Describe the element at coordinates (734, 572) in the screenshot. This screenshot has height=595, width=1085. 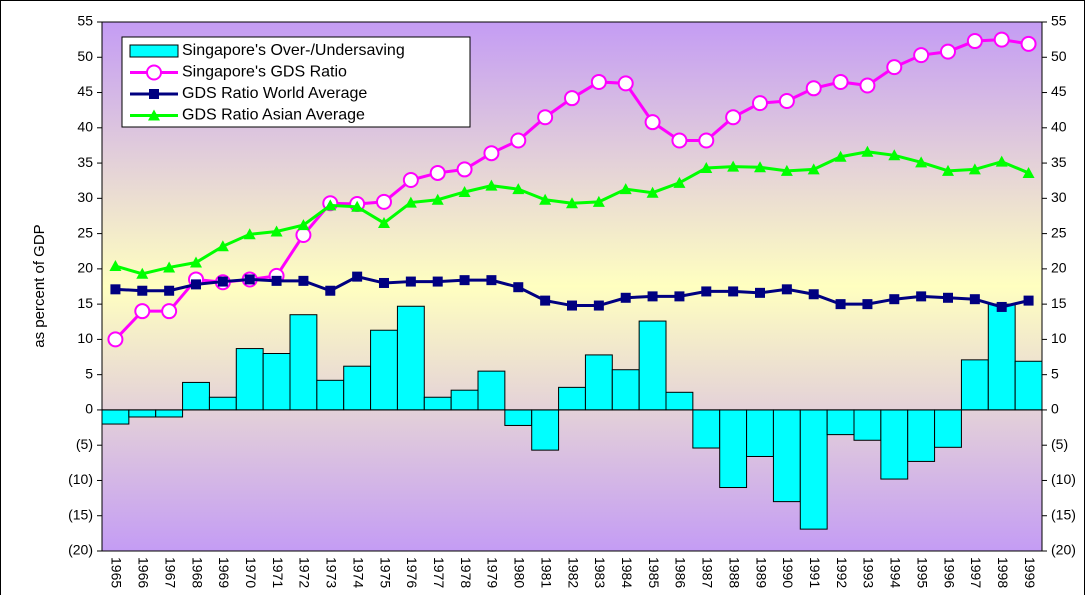
I see `x-tick-label: 1988` at that location.